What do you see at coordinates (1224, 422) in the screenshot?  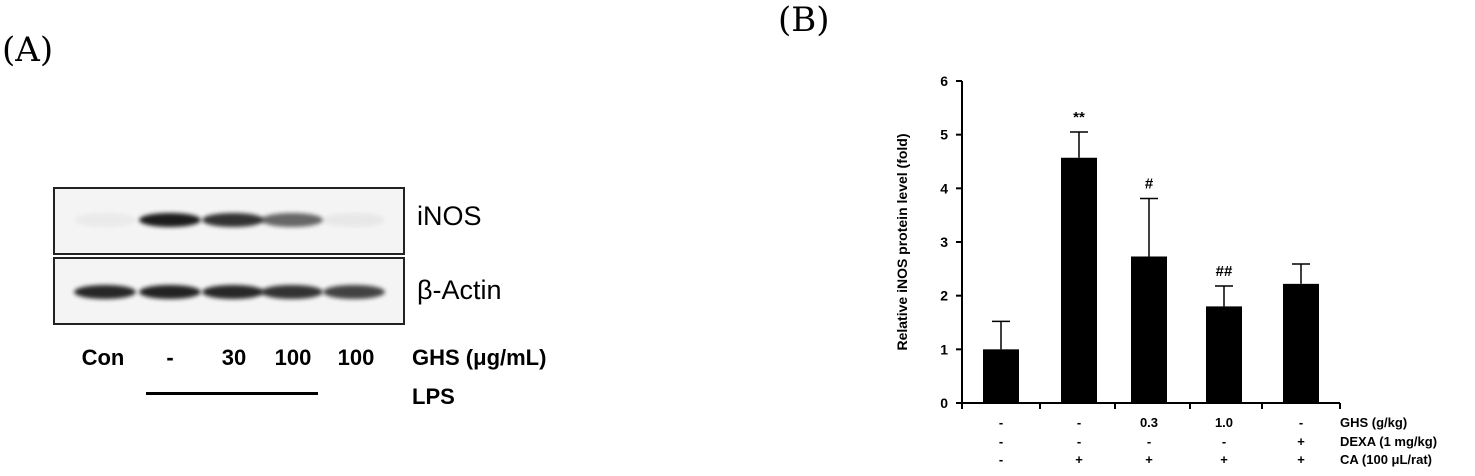 I see `condition-value: 1.0` at bounding box center [1224, 422].